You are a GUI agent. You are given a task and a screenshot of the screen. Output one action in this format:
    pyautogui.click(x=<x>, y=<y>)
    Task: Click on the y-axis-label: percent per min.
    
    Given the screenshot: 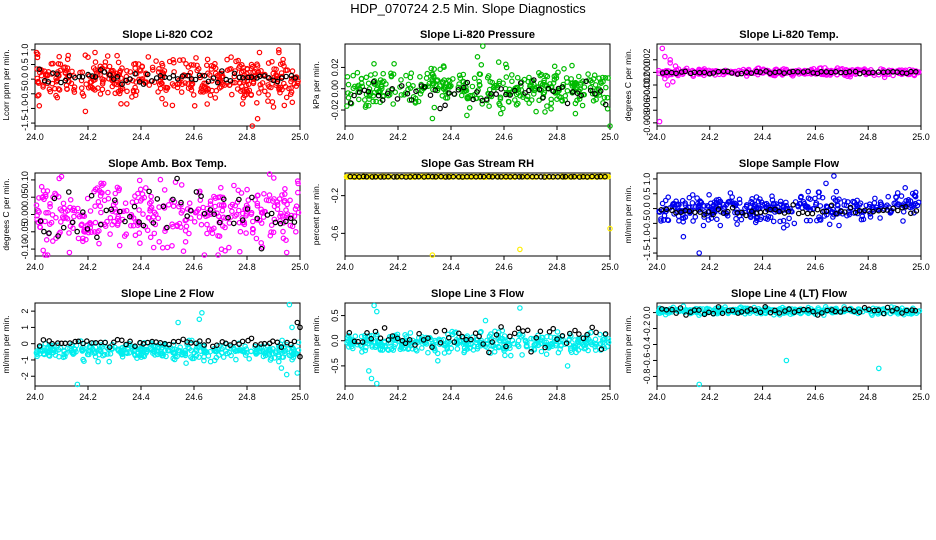 What is the action you would take?
    pyautogui.click(x=316, y=214)
    